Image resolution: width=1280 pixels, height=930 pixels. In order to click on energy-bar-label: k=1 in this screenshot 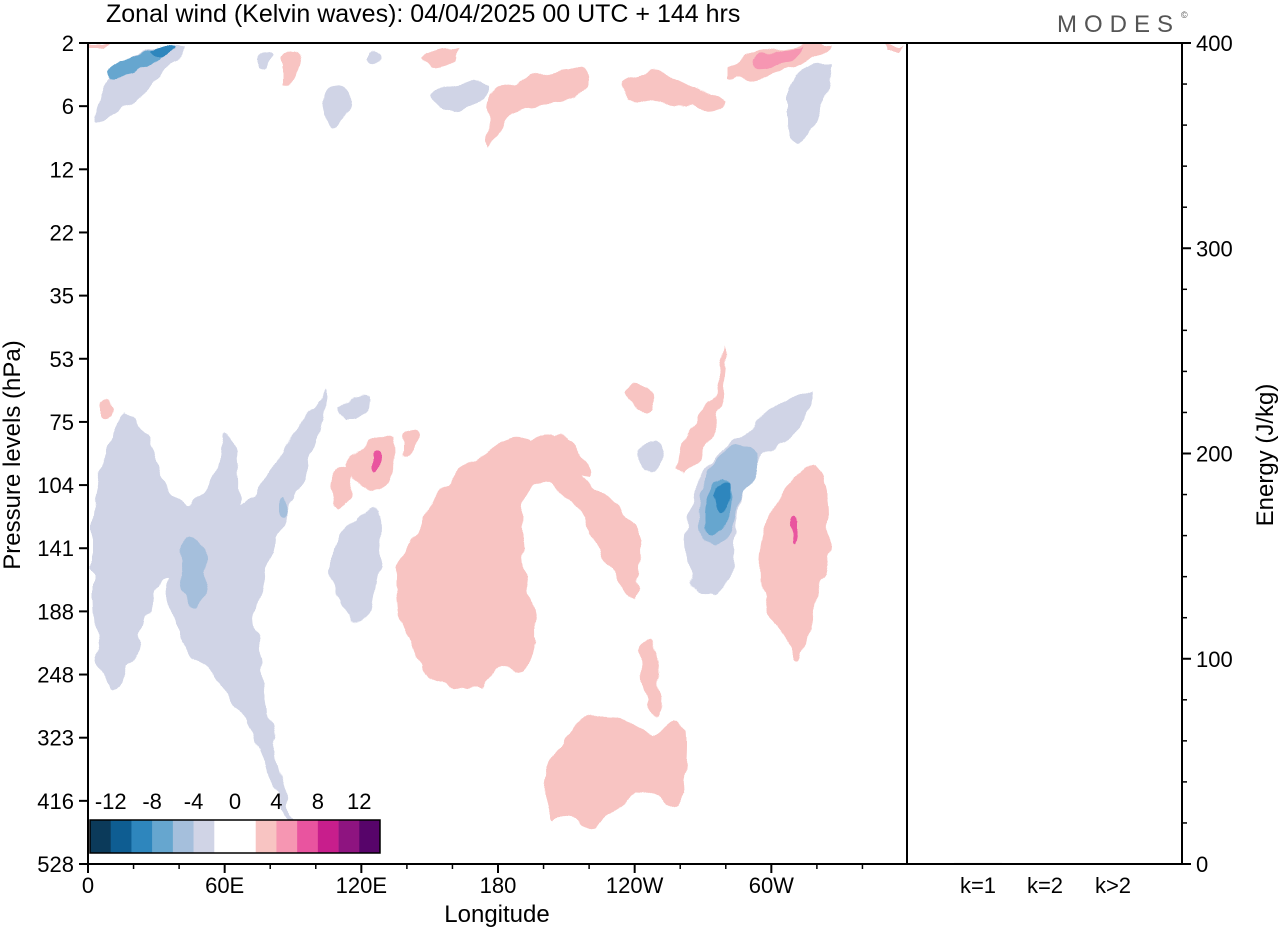, I will do `click(978, 885)`.